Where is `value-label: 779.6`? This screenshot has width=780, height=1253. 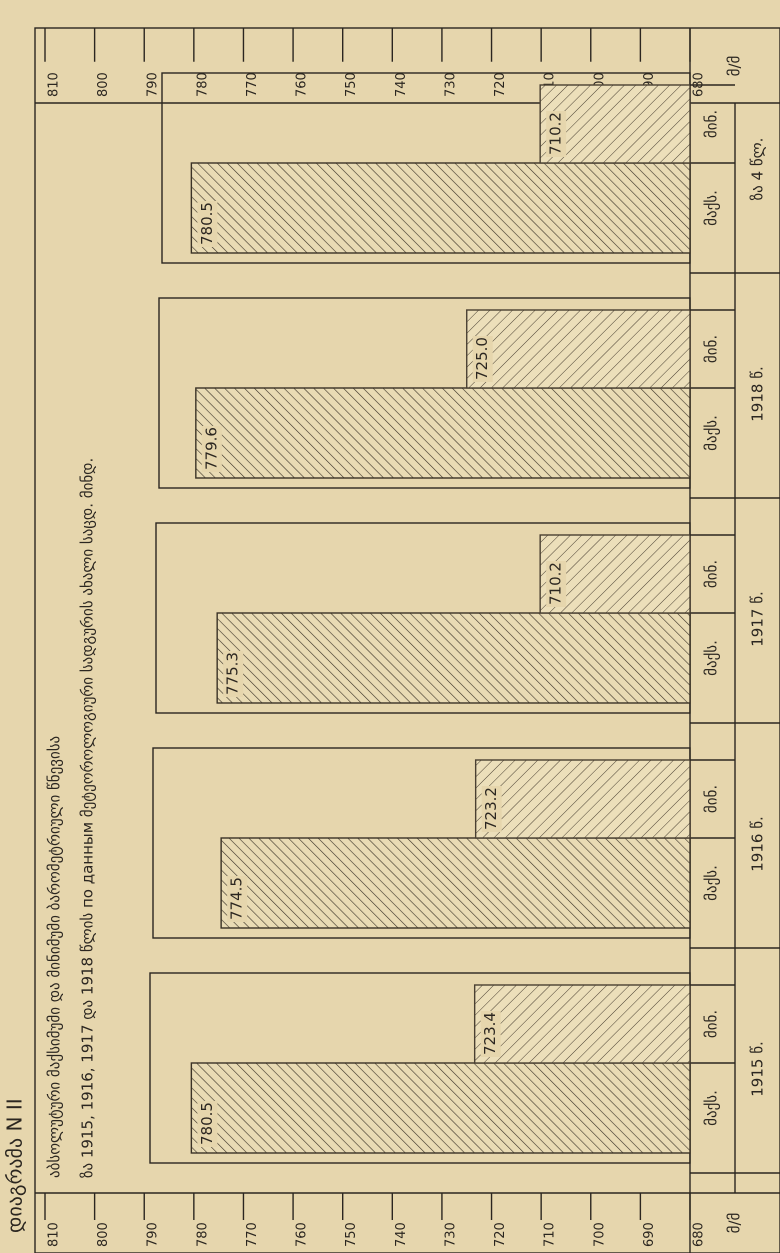 value-label: 779.6 is located at coordinates (211, 448).